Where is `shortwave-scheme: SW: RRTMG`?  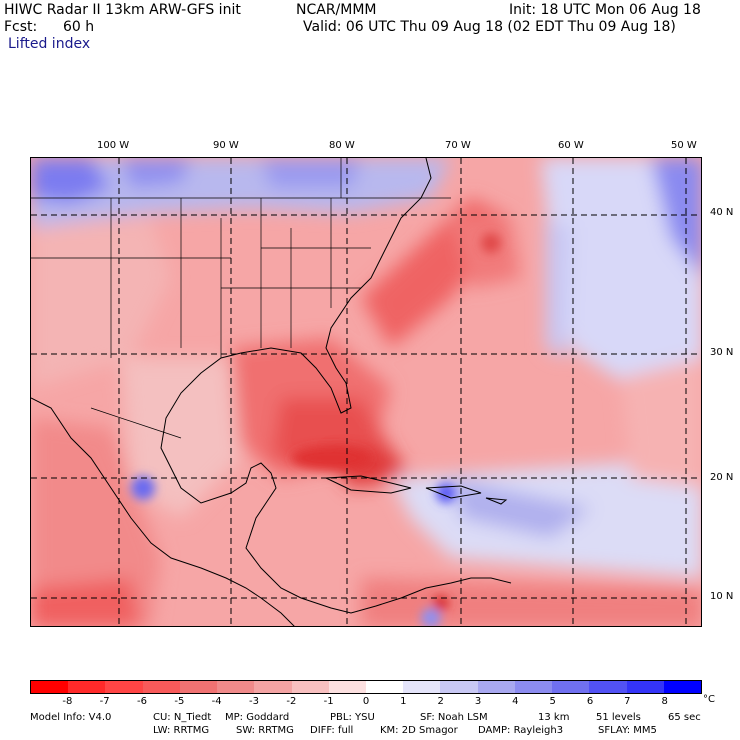 shortwave-scheme: SW: RRTMG is located at coordinates (265, 730).